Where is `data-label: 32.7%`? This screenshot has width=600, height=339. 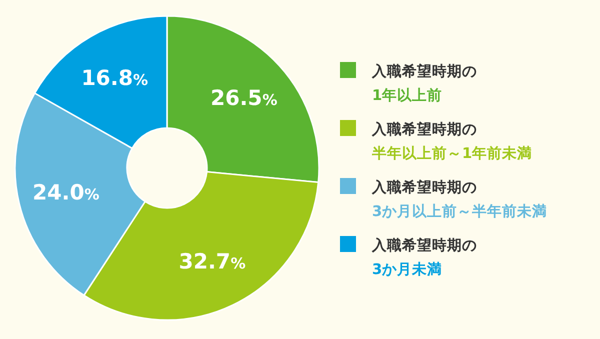
data-label: 32.7% is located at coordinates (212, 262).